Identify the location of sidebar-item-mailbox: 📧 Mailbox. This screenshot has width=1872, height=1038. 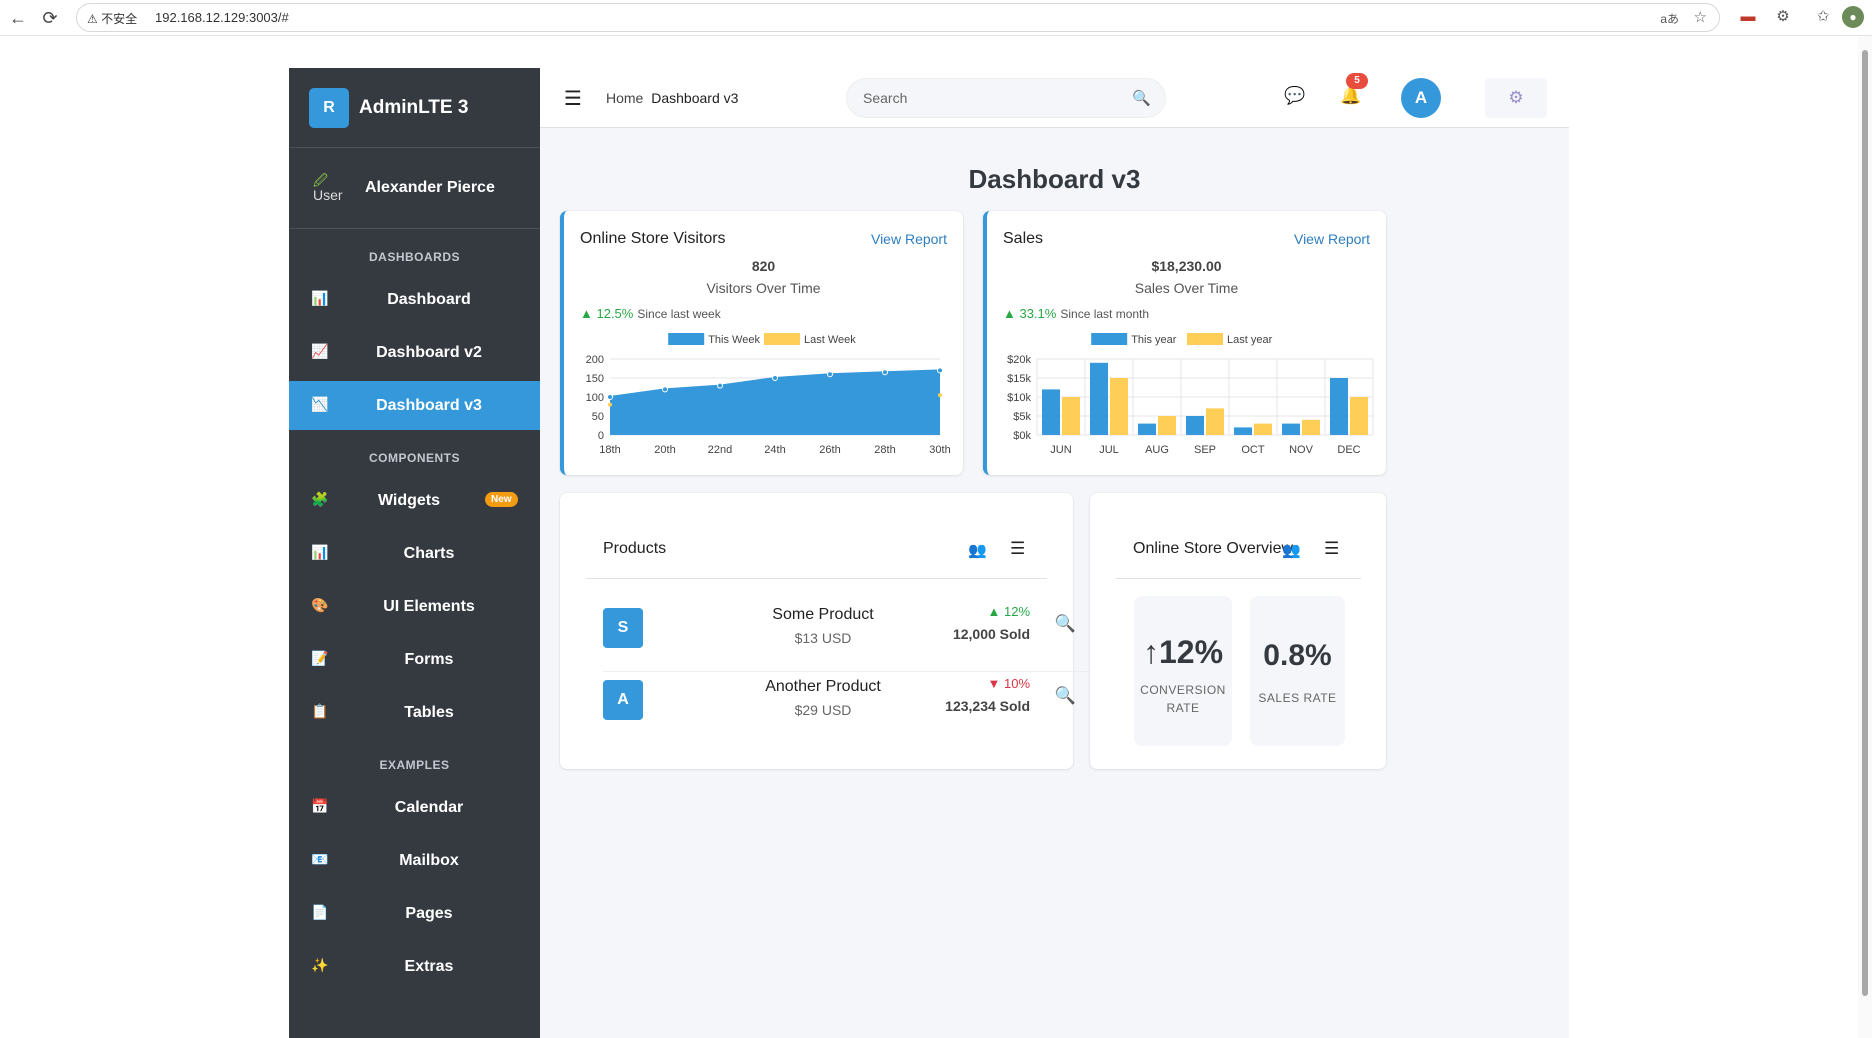
(414, 860).